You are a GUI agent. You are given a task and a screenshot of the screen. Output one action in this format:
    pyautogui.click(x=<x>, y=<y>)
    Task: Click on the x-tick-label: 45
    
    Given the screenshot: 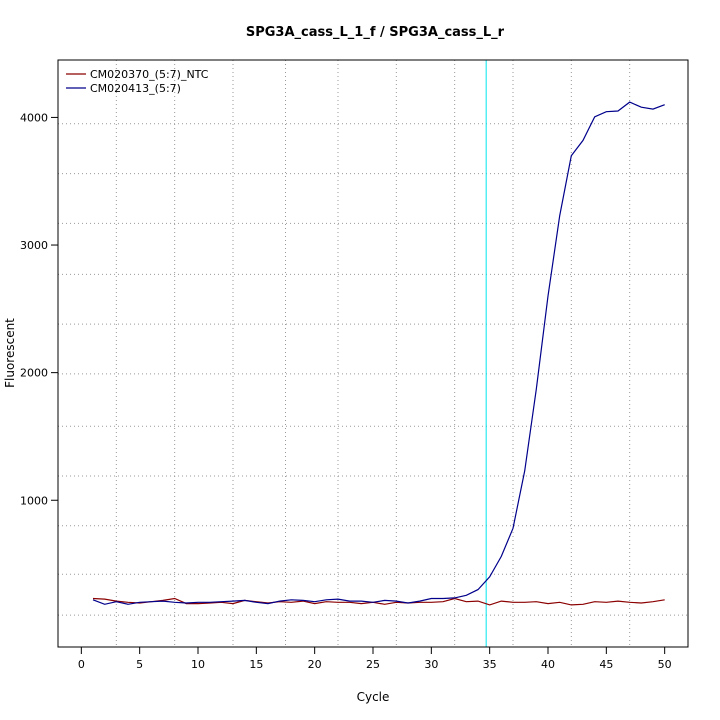 What is the action you would take?
    pyautogui.click(x=606, y=664)
    